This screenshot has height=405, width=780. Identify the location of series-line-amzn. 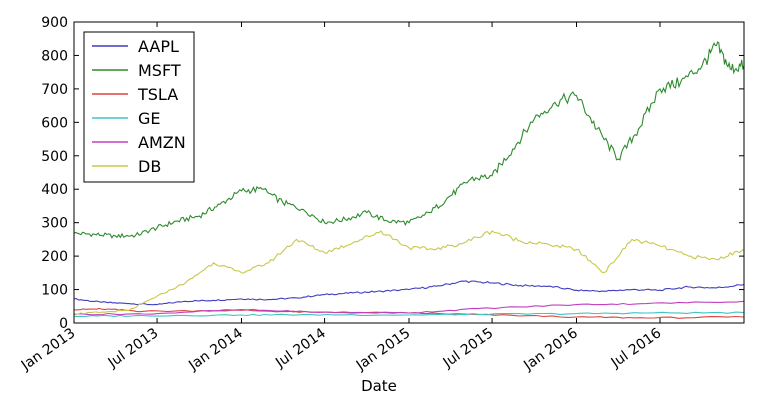
(409, 308).